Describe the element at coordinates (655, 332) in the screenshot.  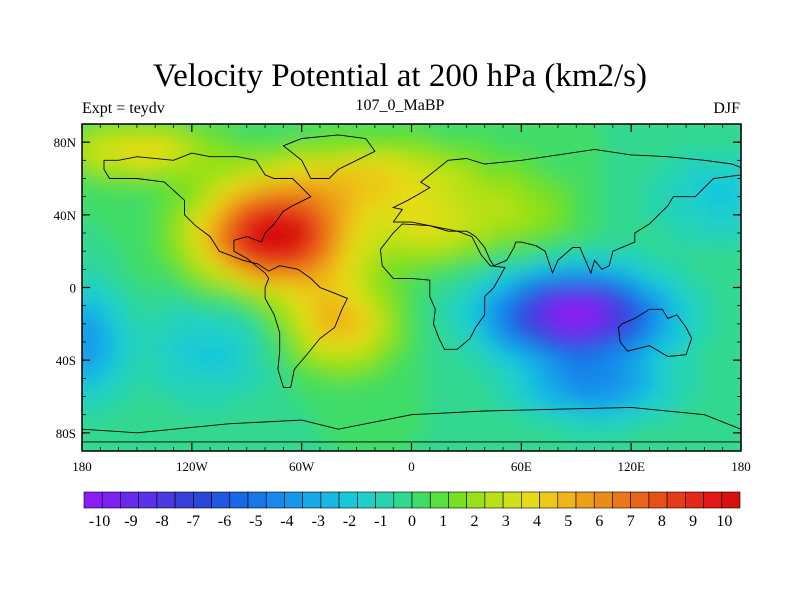
I see `coastline-path` at that location.